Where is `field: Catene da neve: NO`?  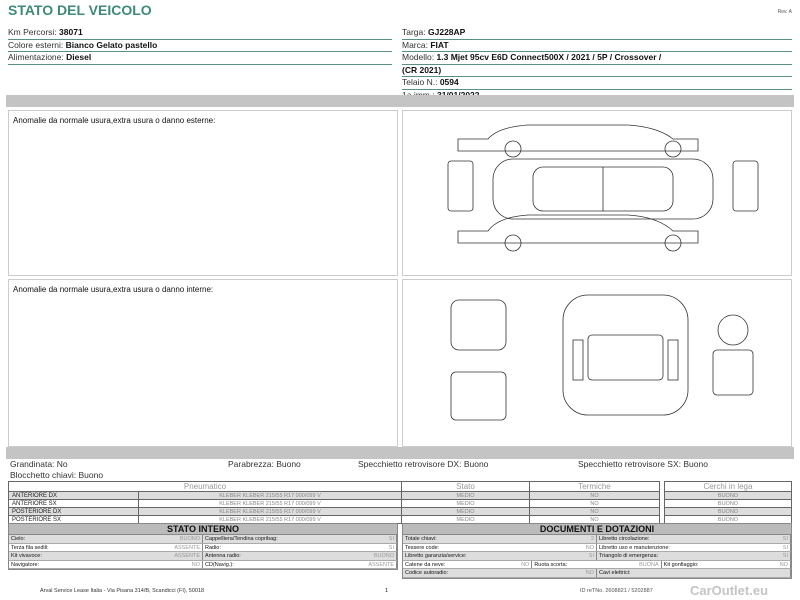 field: Catene da neve: NO is located at coordinates (468, 564).